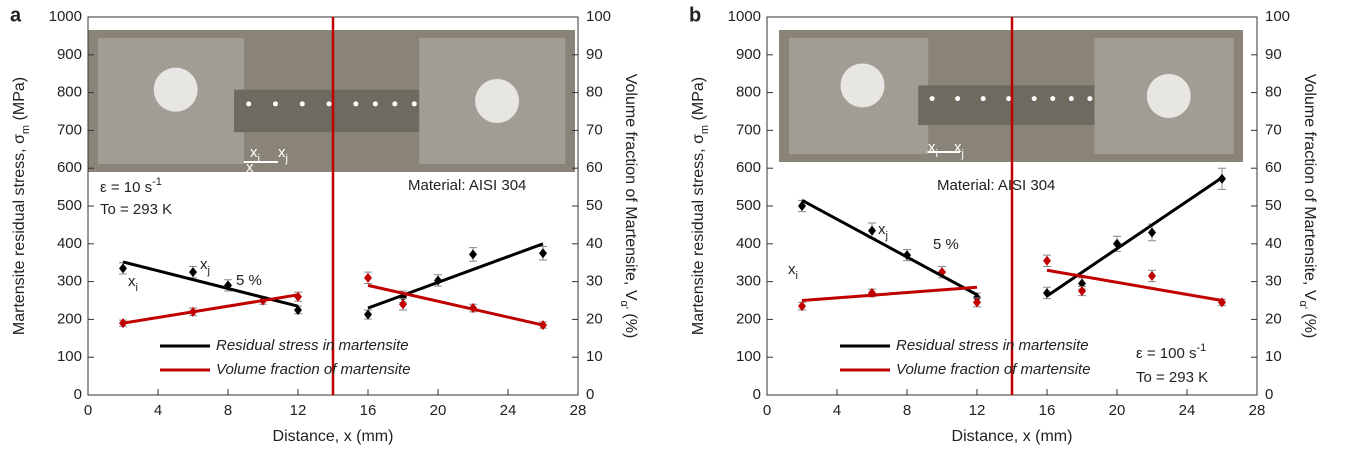 The width and height of the screenshot is (1345, 458). What do you see at coordinates (26, 129) in the screenshot?
I see `y-axis-label-part: m` at bounding box center [26, 129].